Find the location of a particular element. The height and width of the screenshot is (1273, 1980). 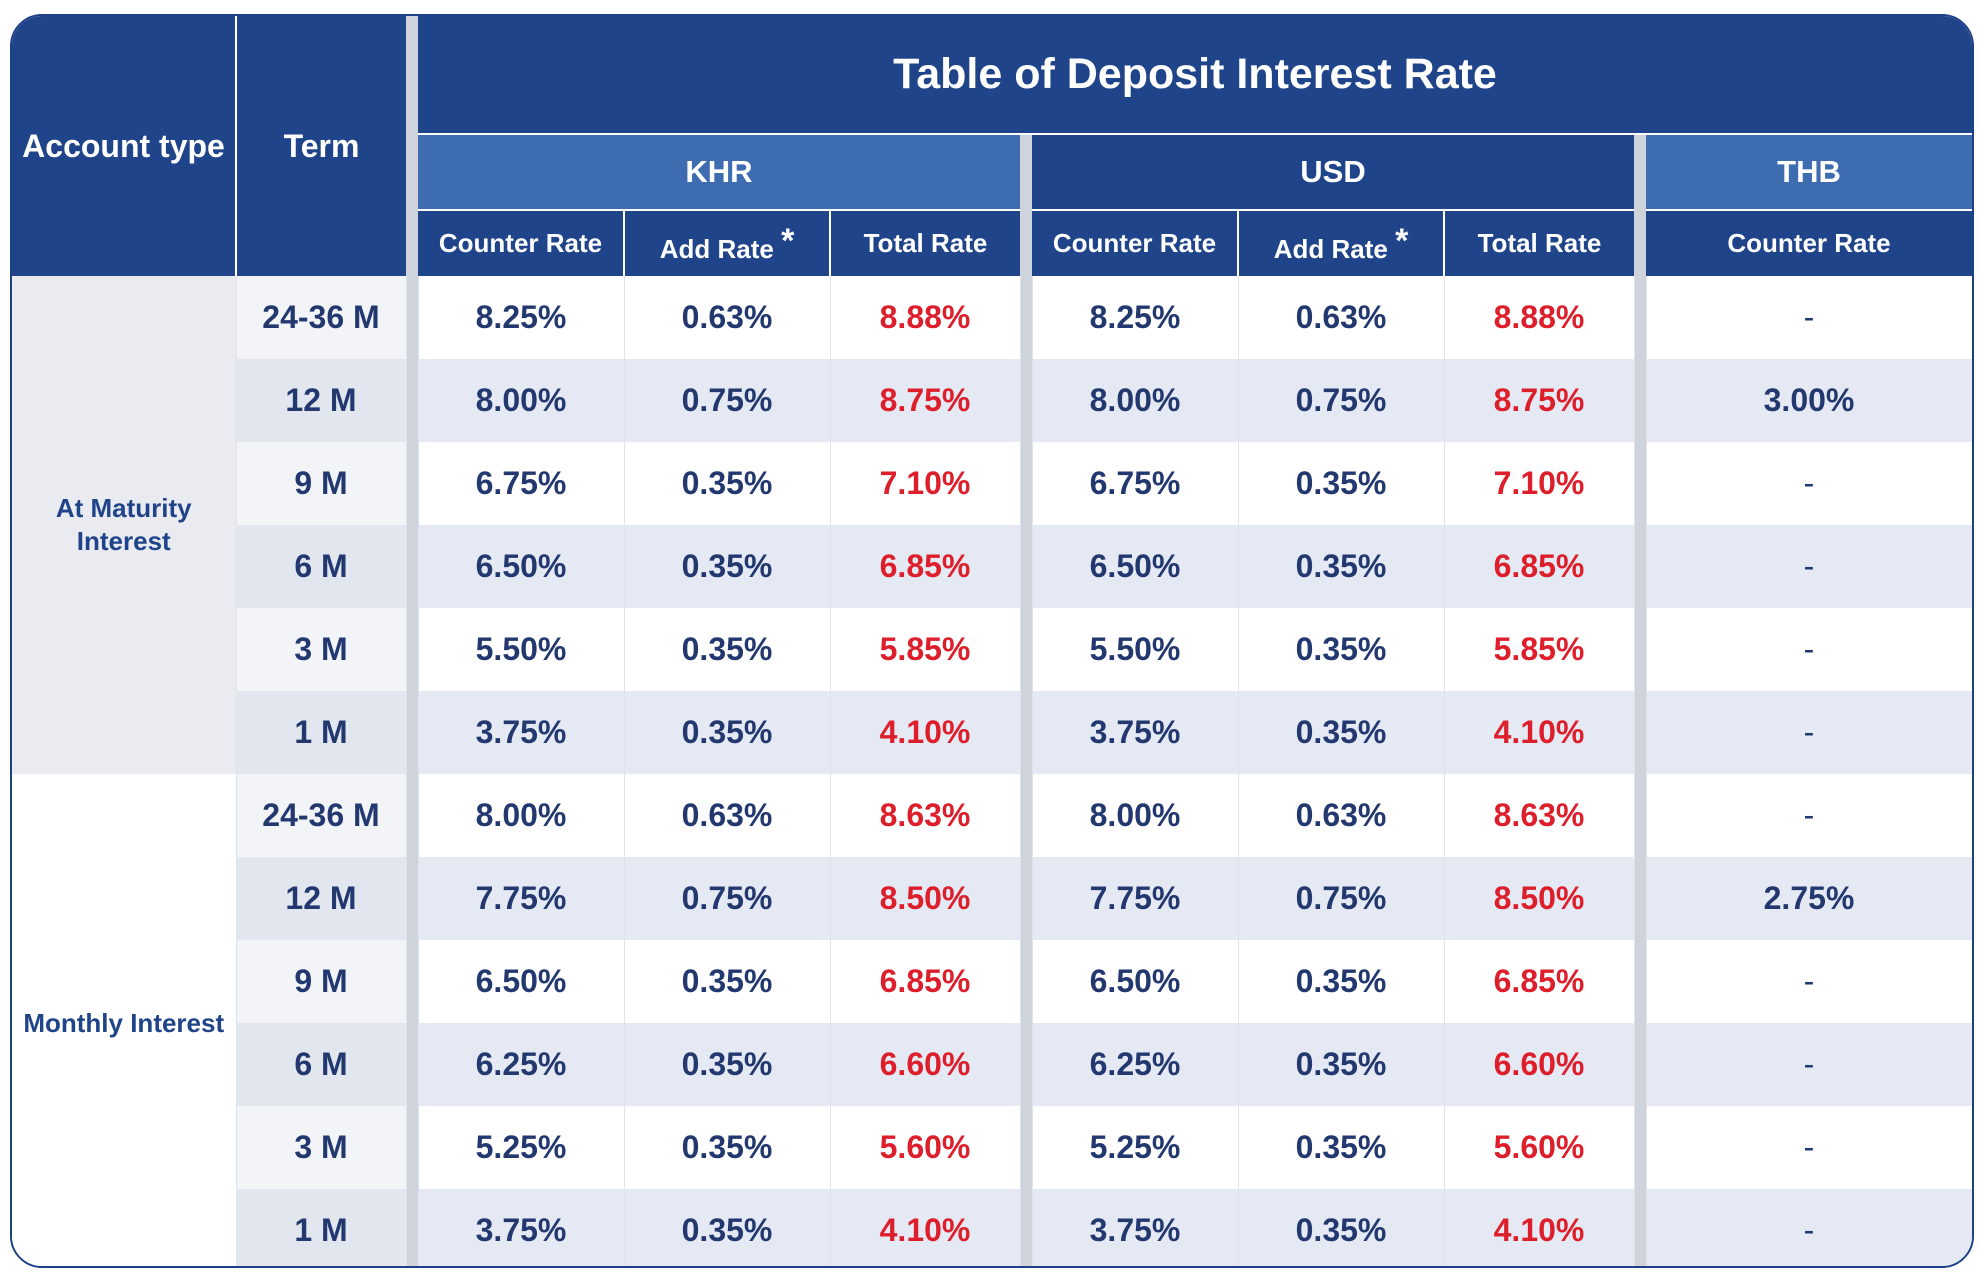

usd-counter-rate-cell: 8.00% is located at coordinates (1135, 815).